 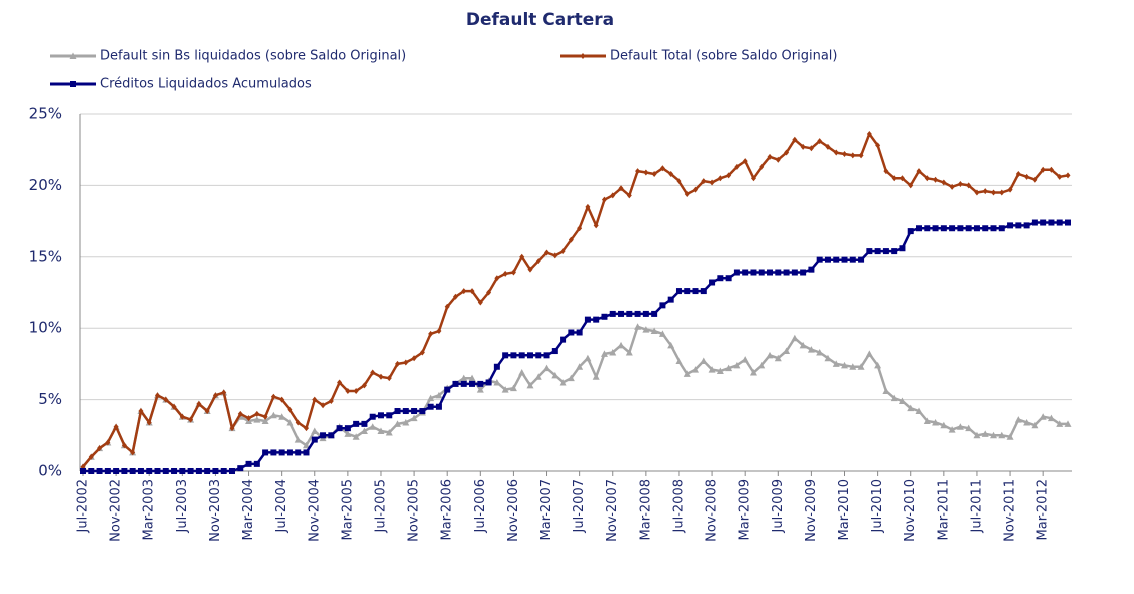 I want to click on x-tick-label: Mar-2010, so click(x=844, y=509).